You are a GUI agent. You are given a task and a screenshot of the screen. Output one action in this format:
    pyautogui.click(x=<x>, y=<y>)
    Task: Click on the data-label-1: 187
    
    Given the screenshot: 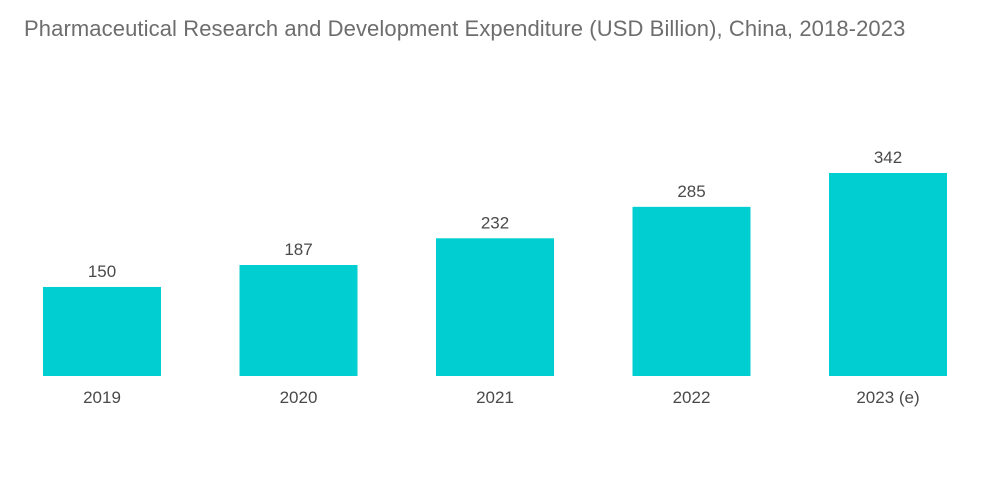 What is the action you would take?
    pyautogui.click(x=298, y=249)
    